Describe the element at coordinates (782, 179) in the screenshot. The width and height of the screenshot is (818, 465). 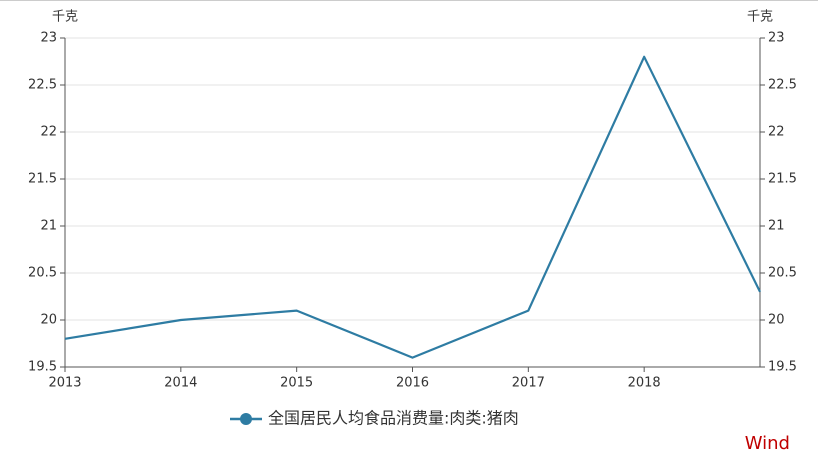
I see `y2-tick-label: 21.5` at that location.